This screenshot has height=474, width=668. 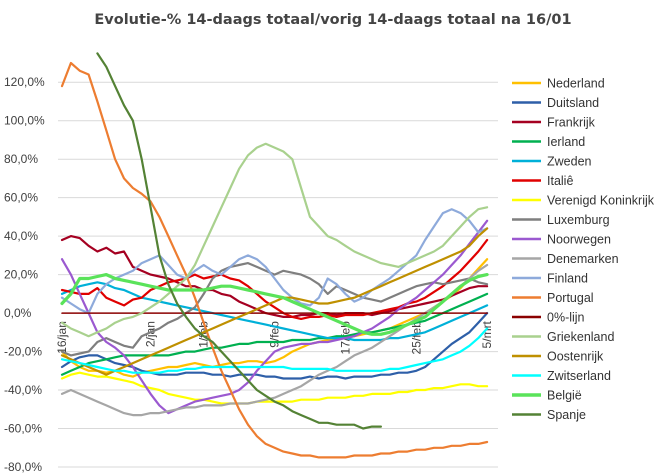 I want to click on x-tick-label: 2/jan, so click(x=151, y=334).